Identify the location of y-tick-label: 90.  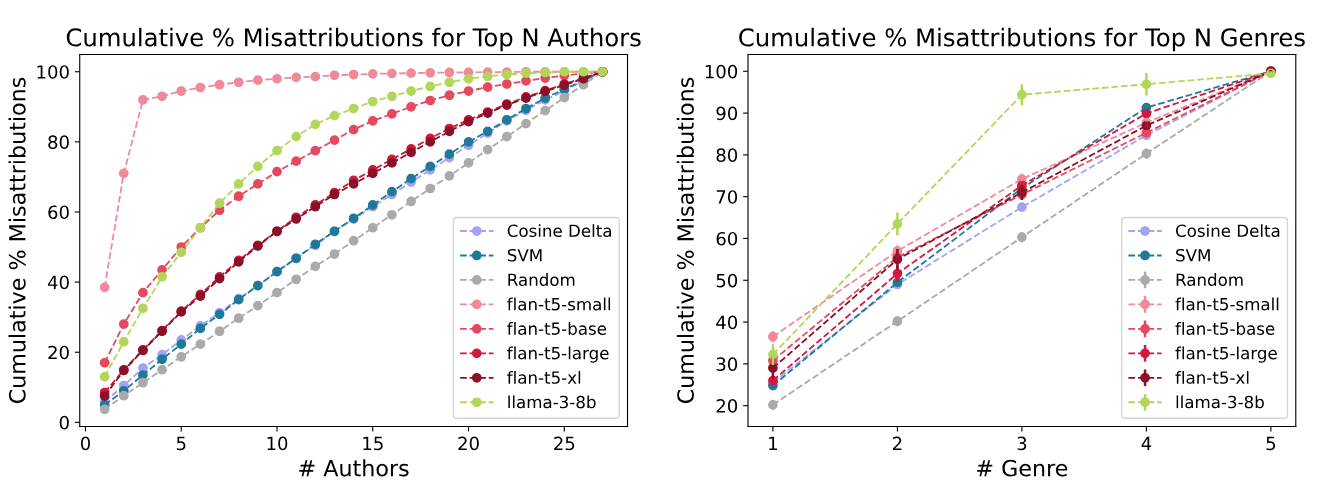
(727, 113).